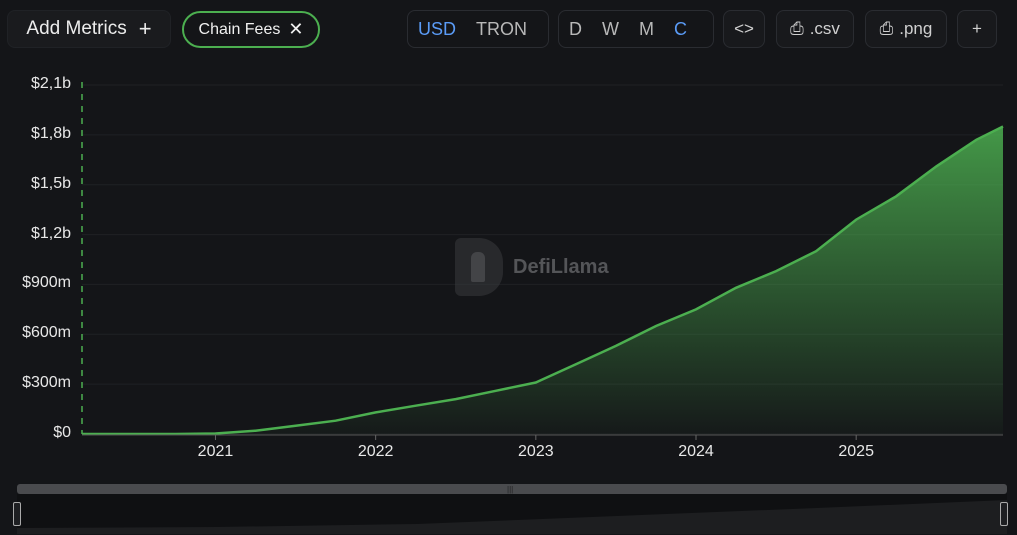 This screenshot has width=1017, height=535. I want to click on y-tick-label: $0, so click(62, 432).